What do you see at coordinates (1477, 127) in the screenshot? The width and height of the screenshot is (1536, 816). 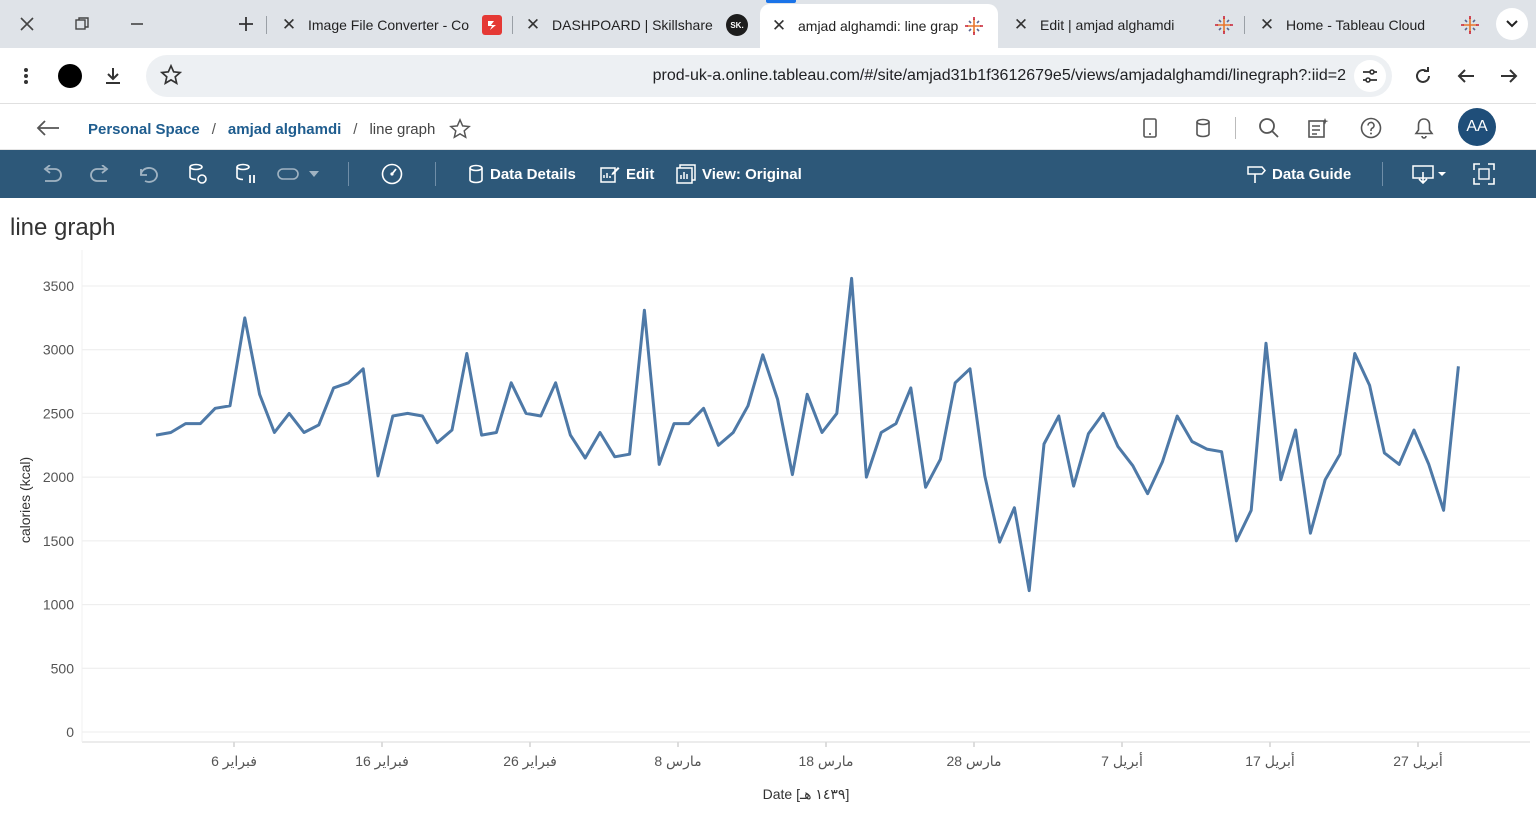 I see `user-avatar: AA` at bounding box center [1477, 127].